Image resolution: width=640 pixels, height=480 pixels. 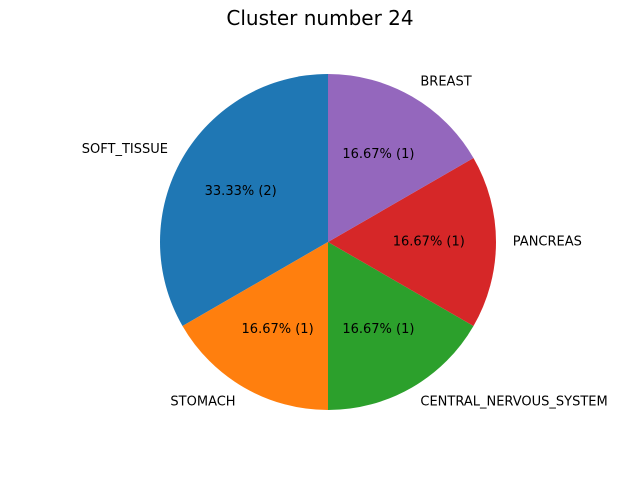 I want to click on slice-percent-central-nervous-system: 16.67% (1), so click(x=378, y=329).